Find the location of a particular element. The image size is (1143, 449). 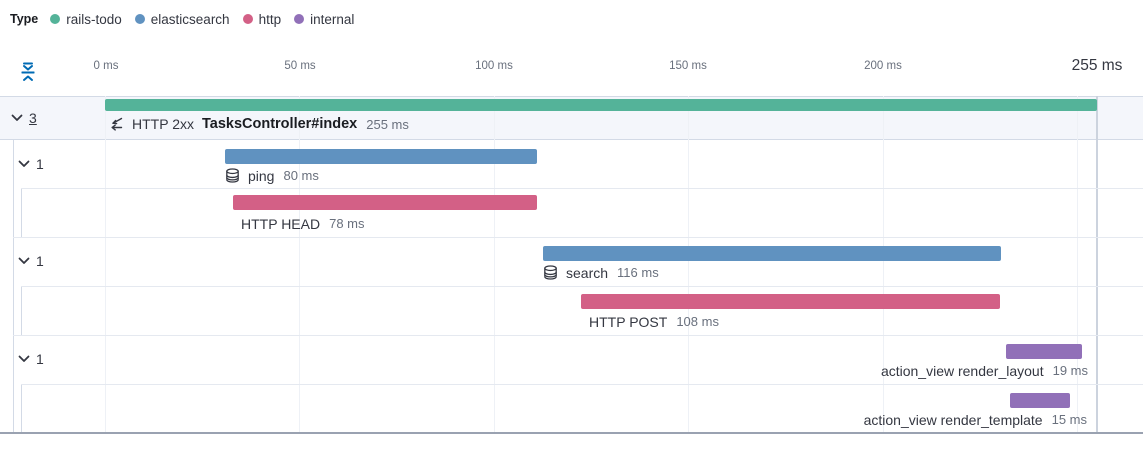

gridline-150ms is located at coordinates (688, 264).